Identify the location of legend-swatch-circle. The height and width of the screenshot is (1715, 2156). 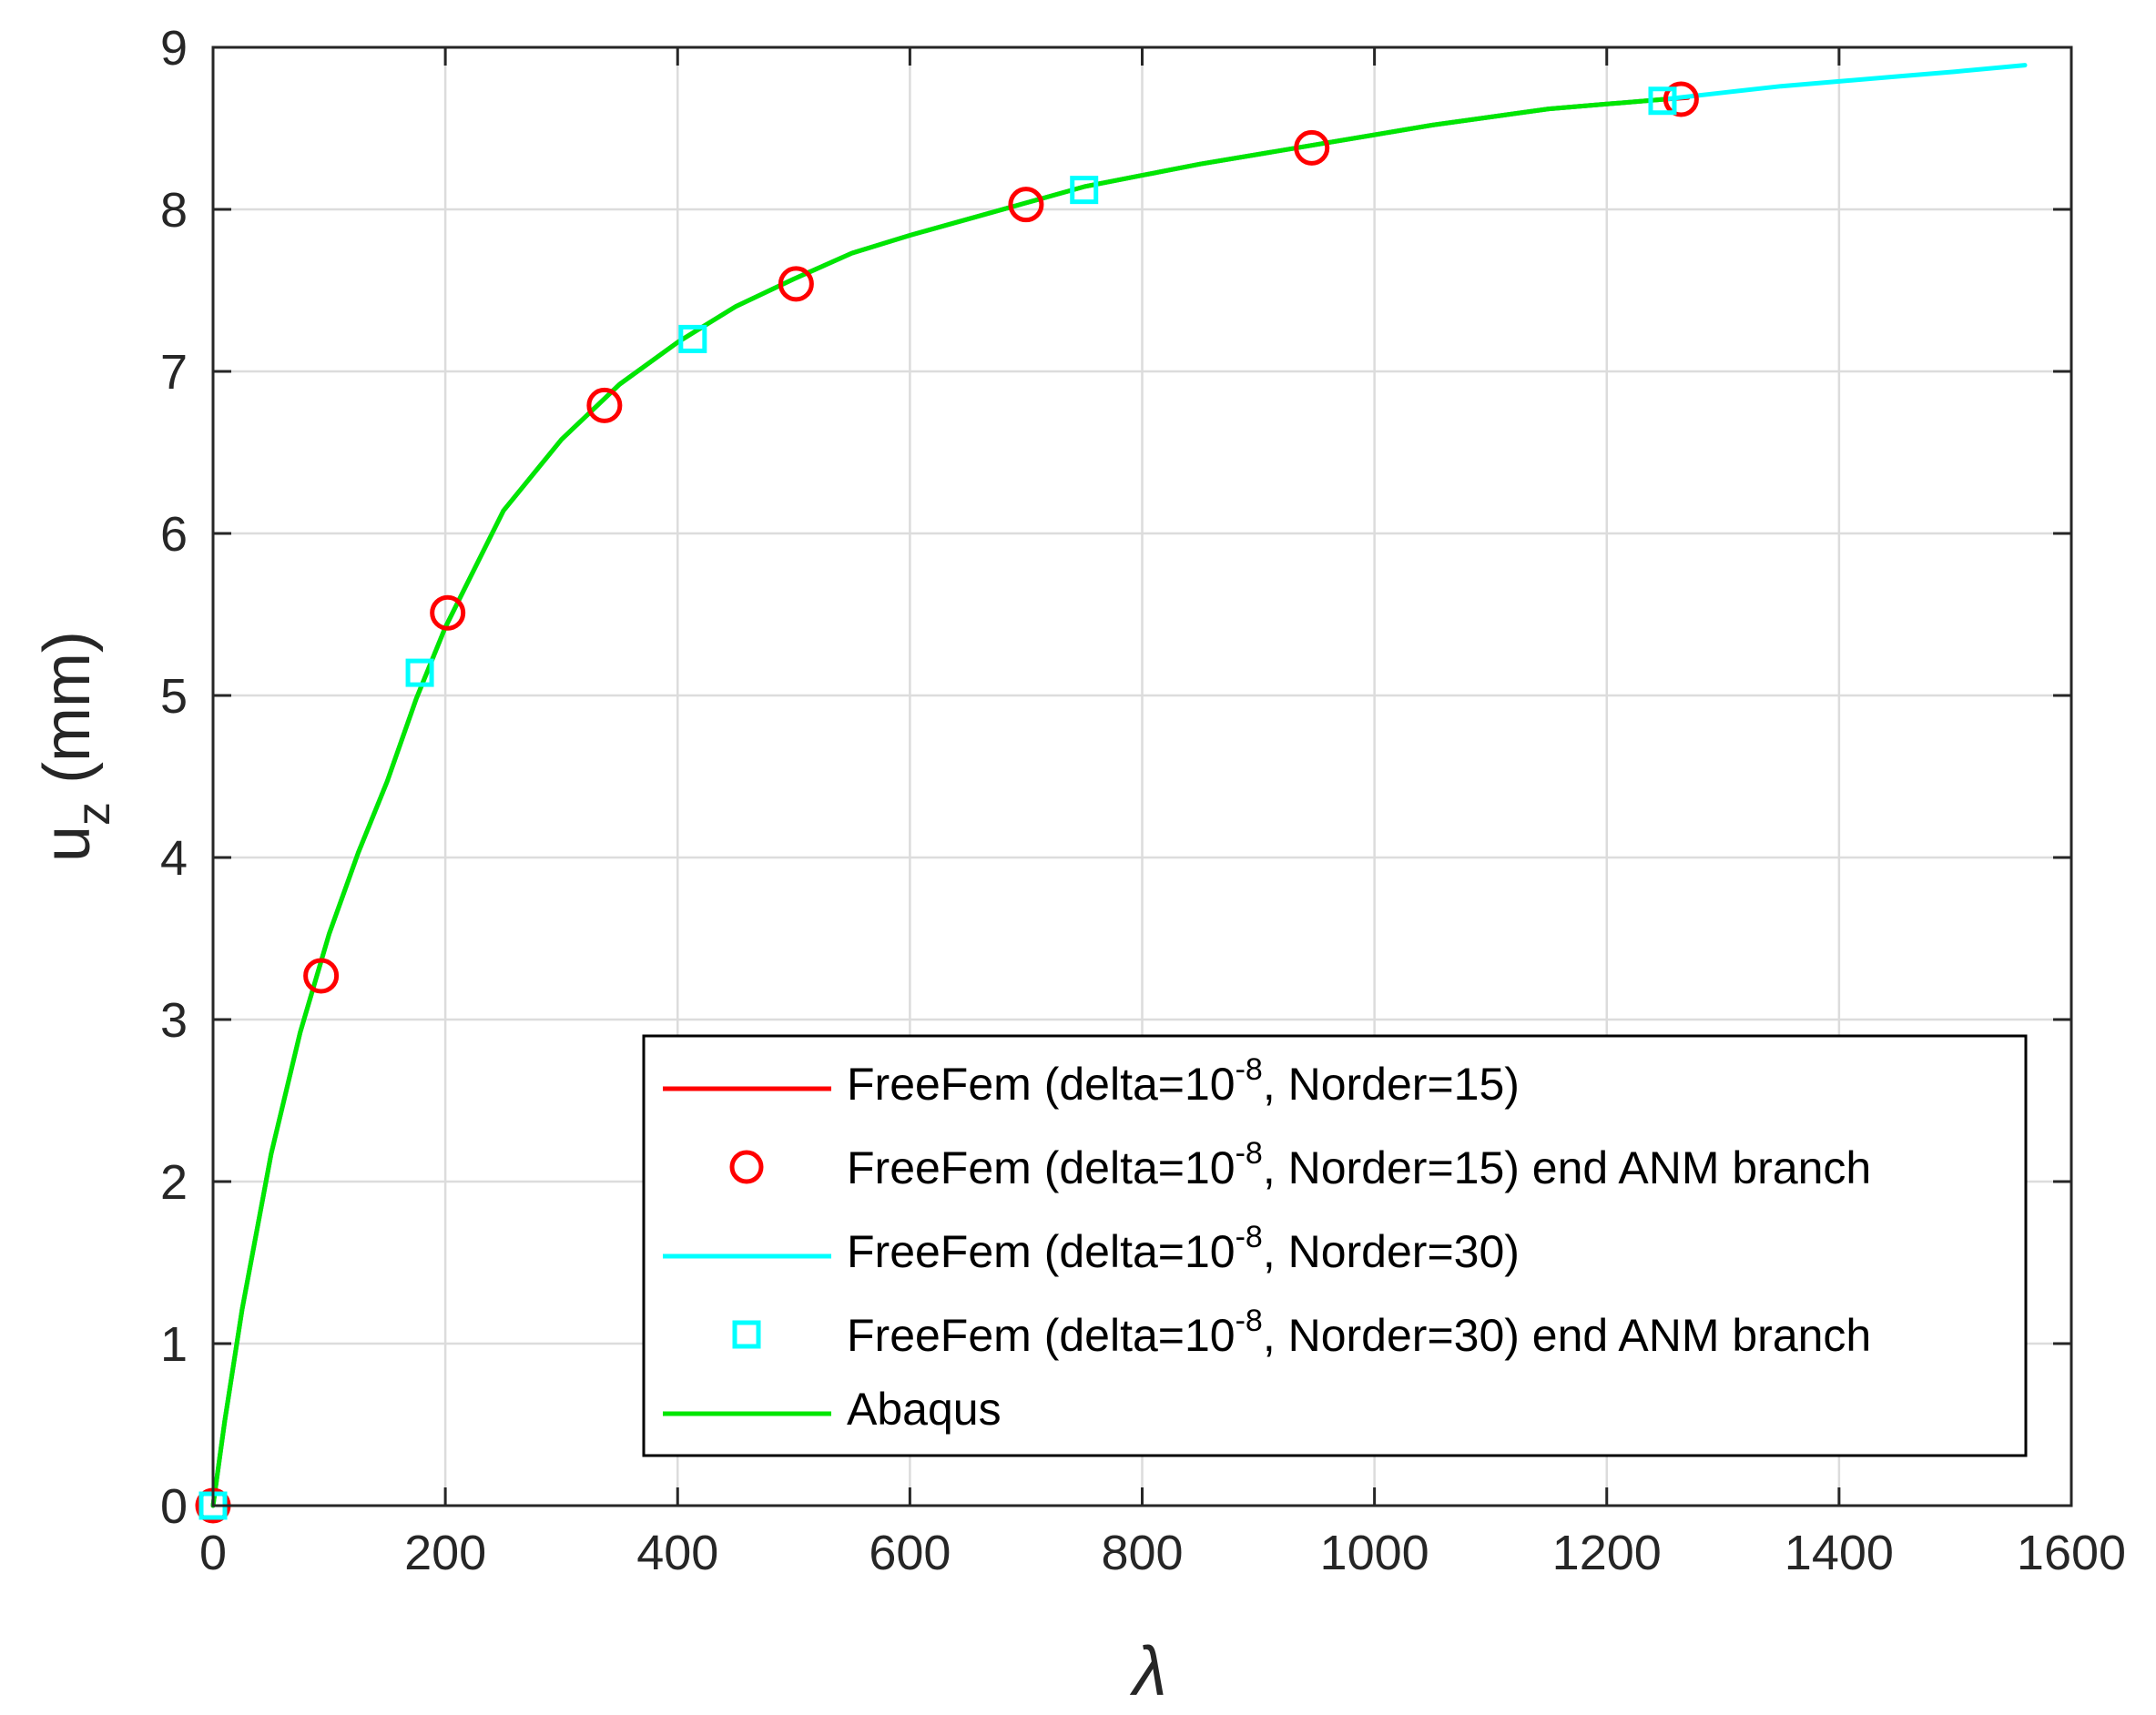
(747, 1167).